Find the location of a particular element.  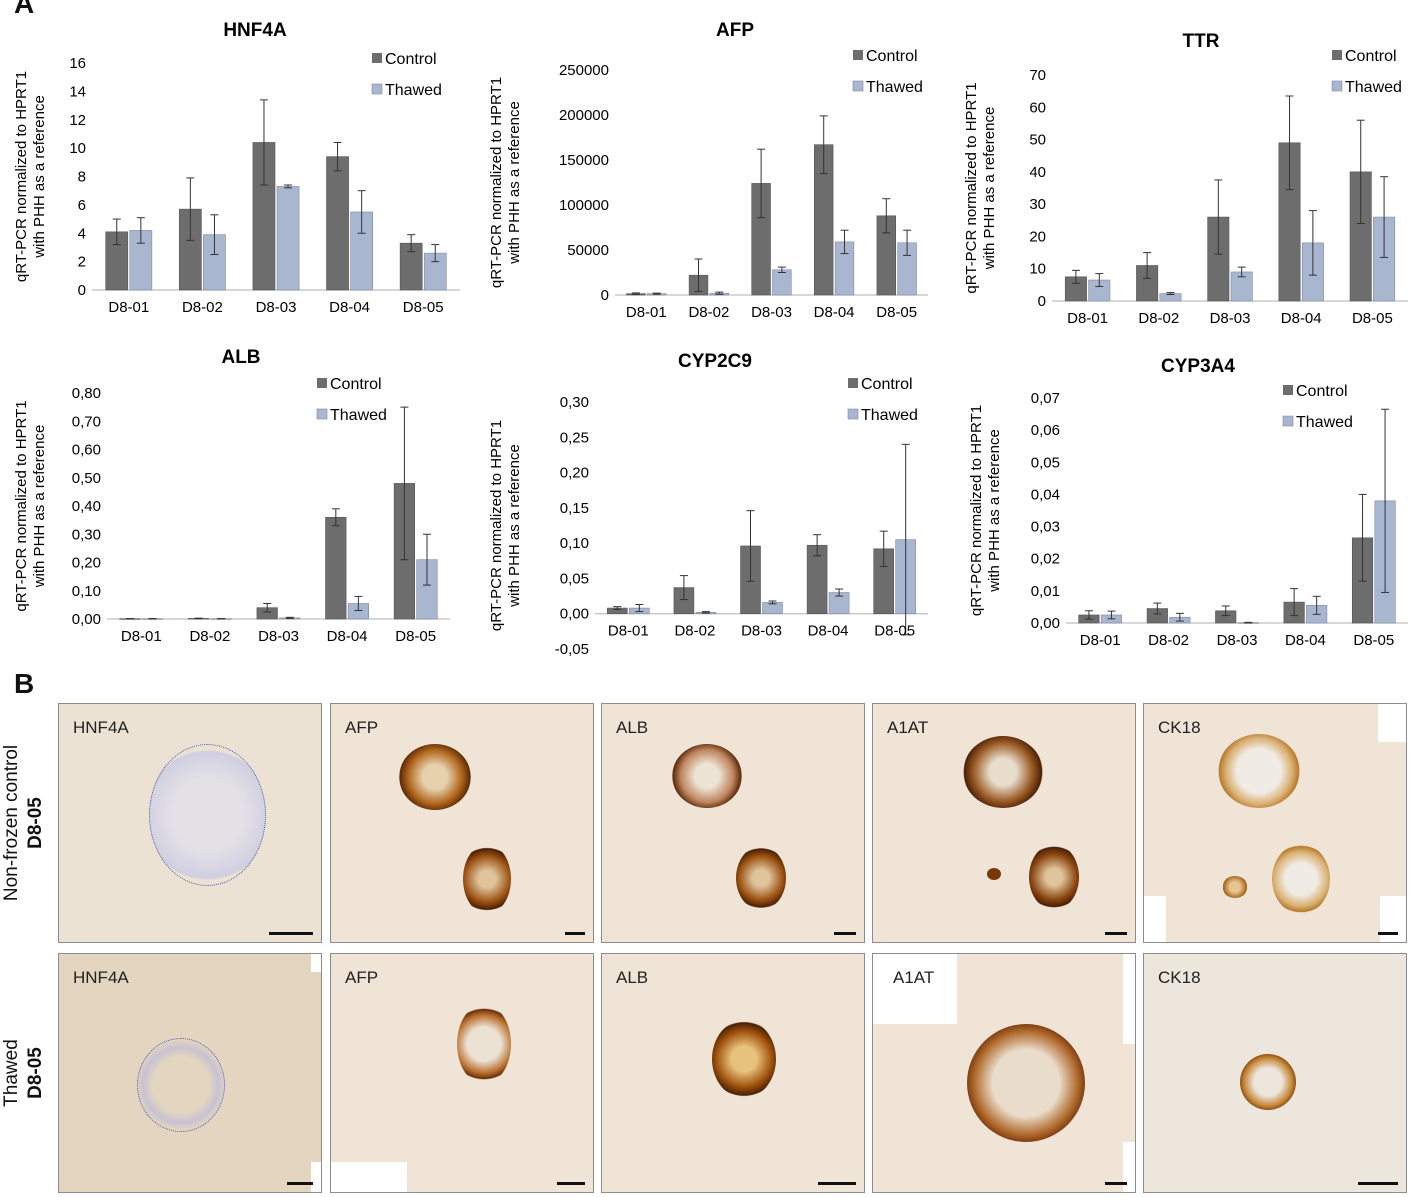

y-tick-label: 12 is located at coordinates (77, 120).